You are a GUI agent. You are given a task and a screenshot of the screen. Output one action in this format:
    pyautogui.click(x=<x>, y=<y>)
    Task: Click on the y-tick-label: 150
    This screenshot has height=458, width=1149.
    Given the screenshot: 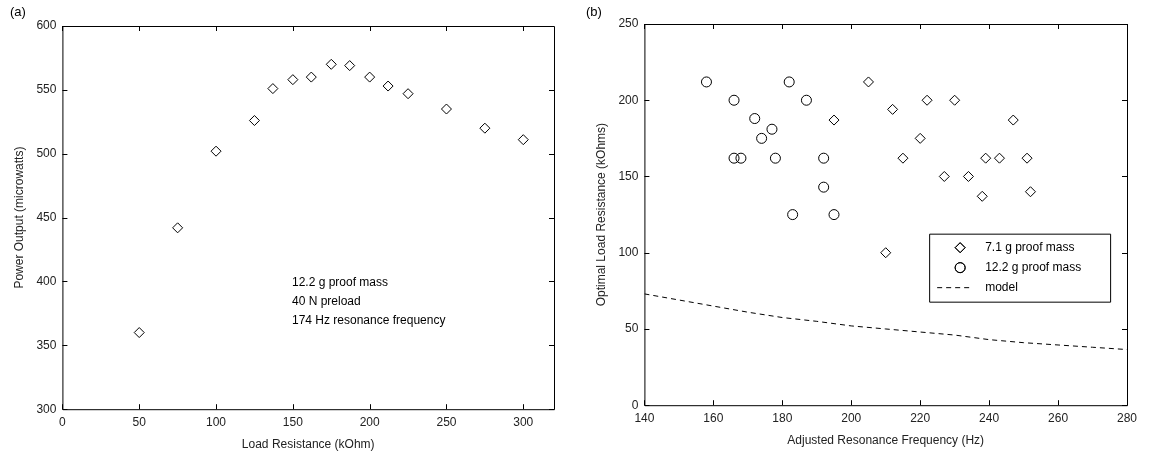 What is the action you would take?
    pyautogui.click(x=628, y=175)
    